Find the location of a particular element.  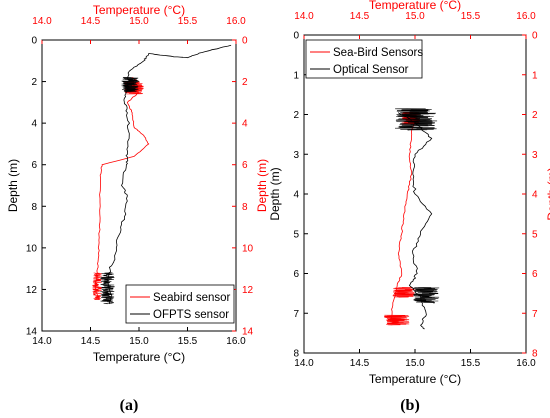

panel-caption: (b) is located at coordinates (410, 405).